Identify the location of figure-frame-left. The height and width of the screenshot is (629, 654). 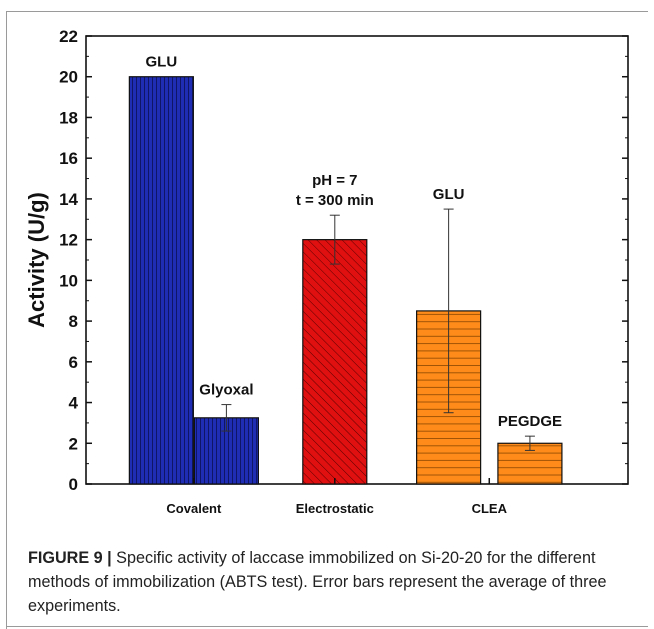
(6, 320).